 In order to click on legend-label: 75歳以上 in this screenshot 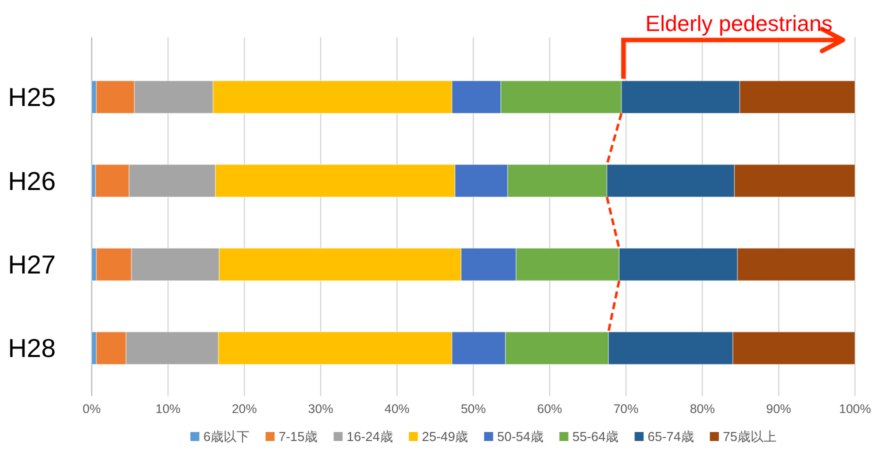, I will do `click(749, 436)`.